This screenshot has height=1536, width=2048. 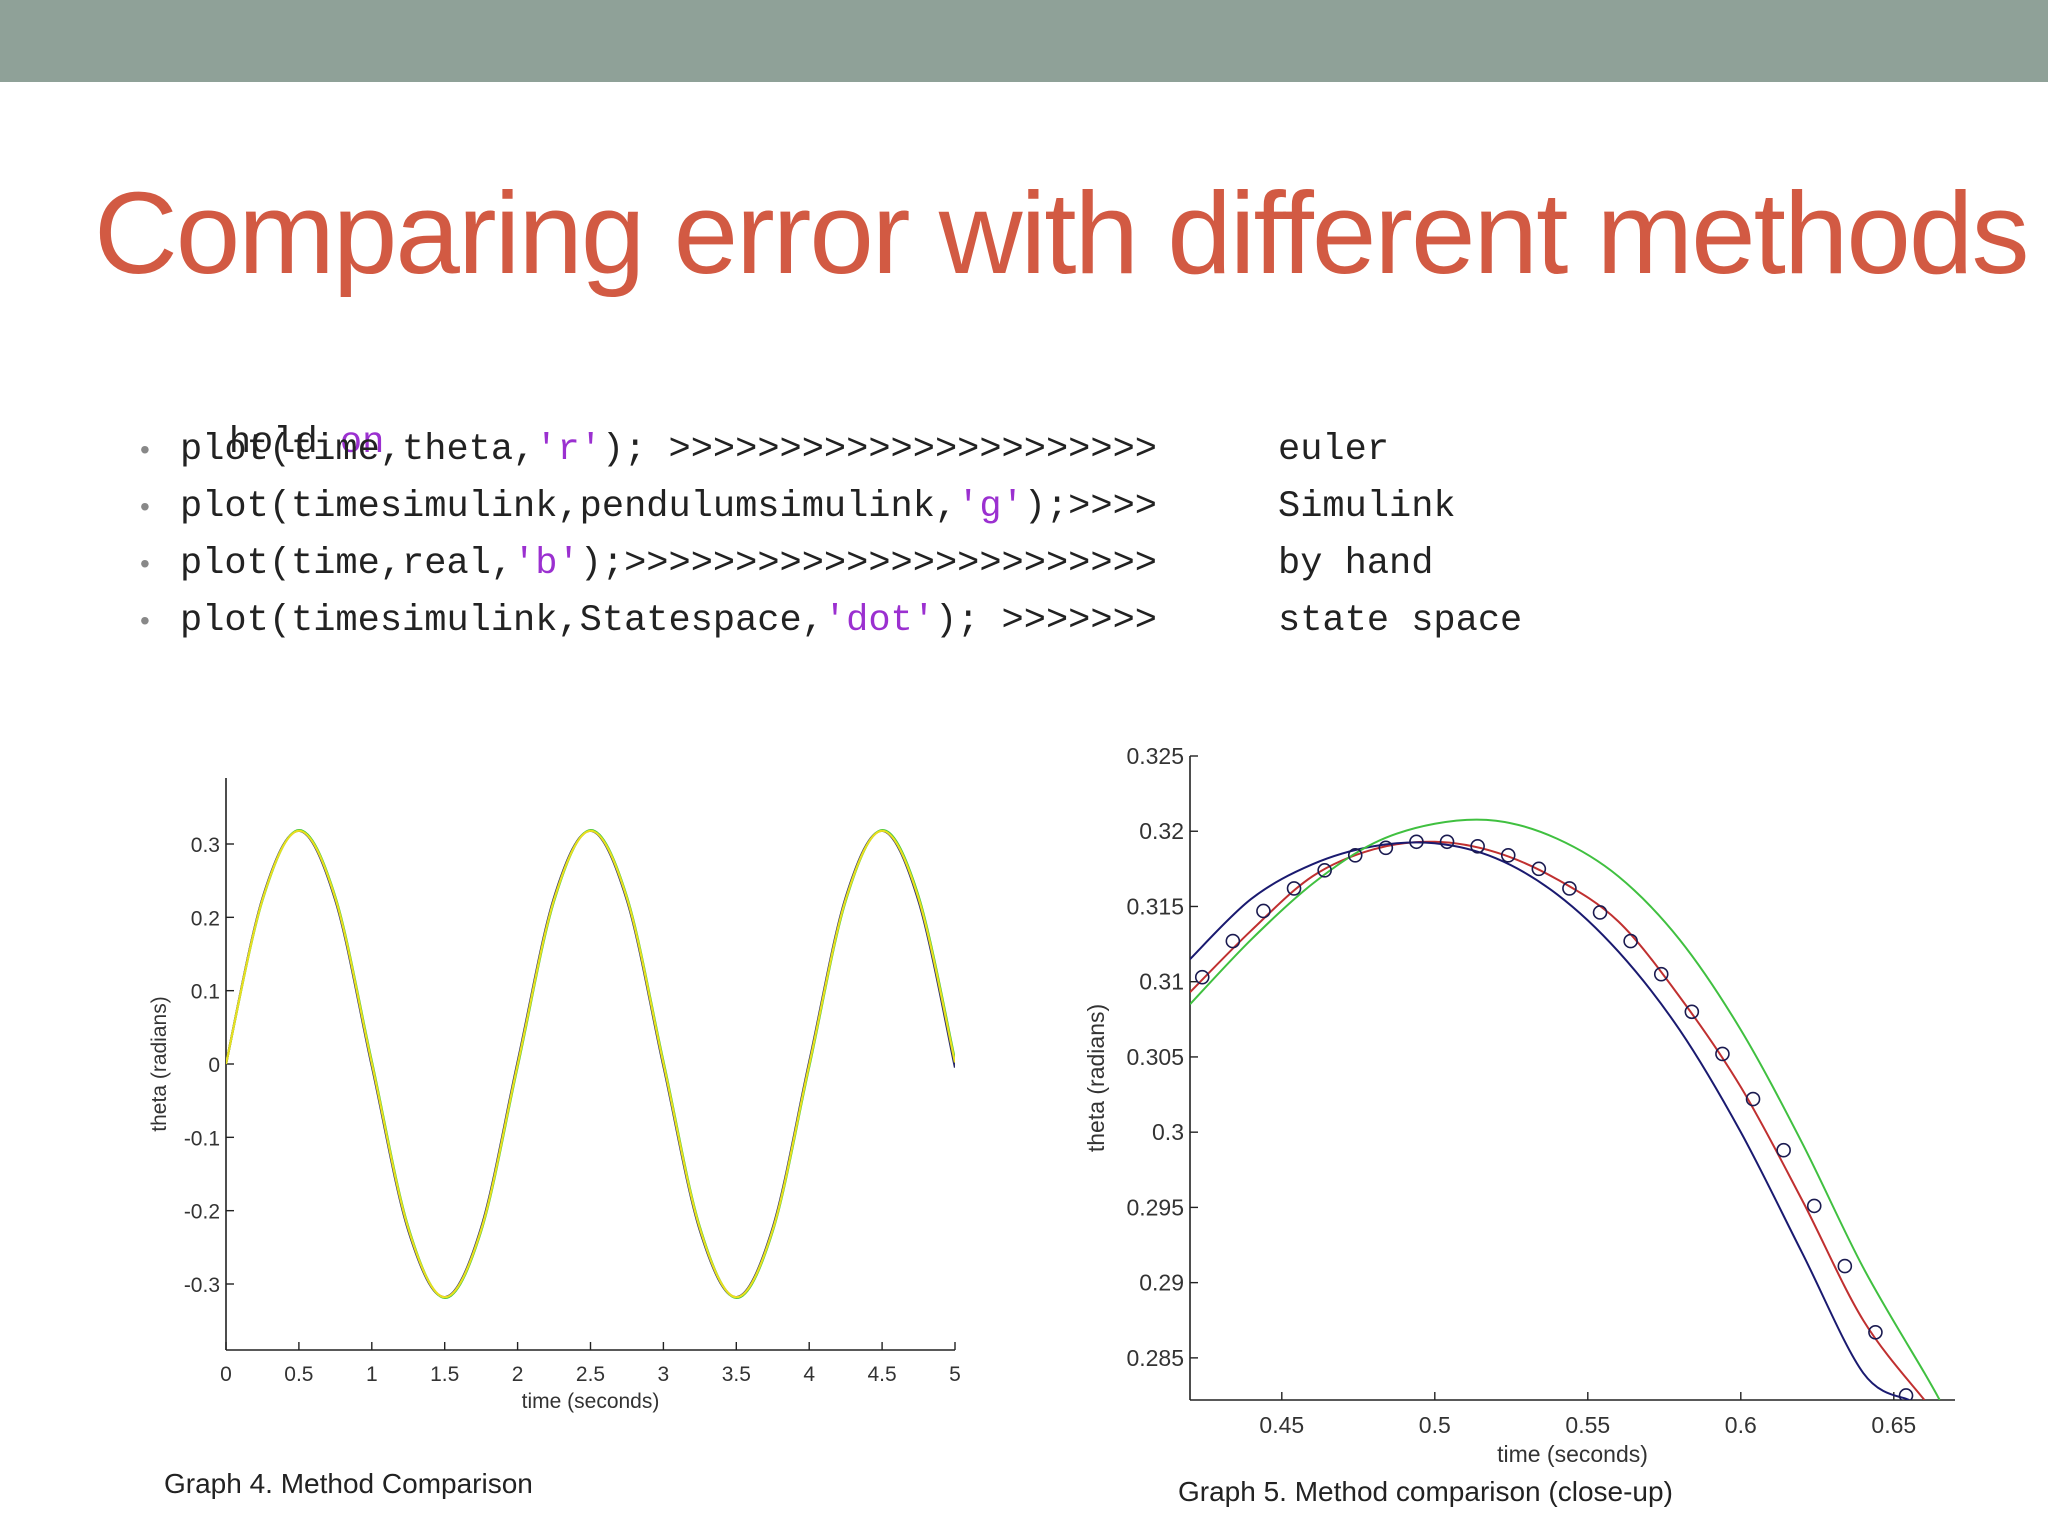 What do you see at coordinates (362, 443) in the screenshot?
I see `hold-on-keyword: on` at bounding box center [362, 443].